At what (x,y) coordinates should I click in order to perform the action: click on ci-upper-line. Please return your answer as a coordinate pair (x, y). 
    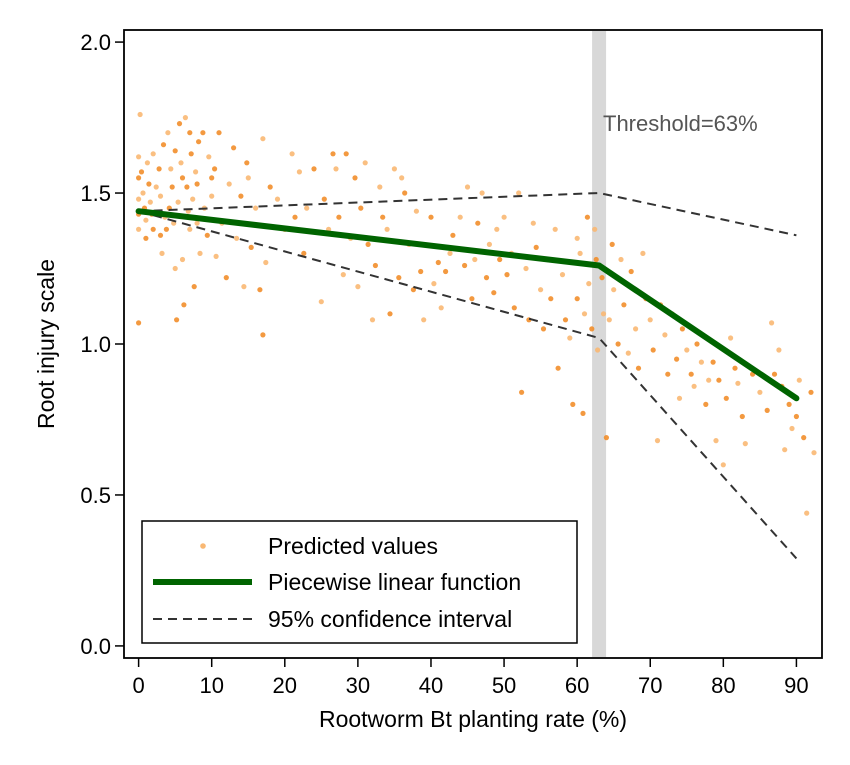
    Looking at the image, I should click on (467, 214).